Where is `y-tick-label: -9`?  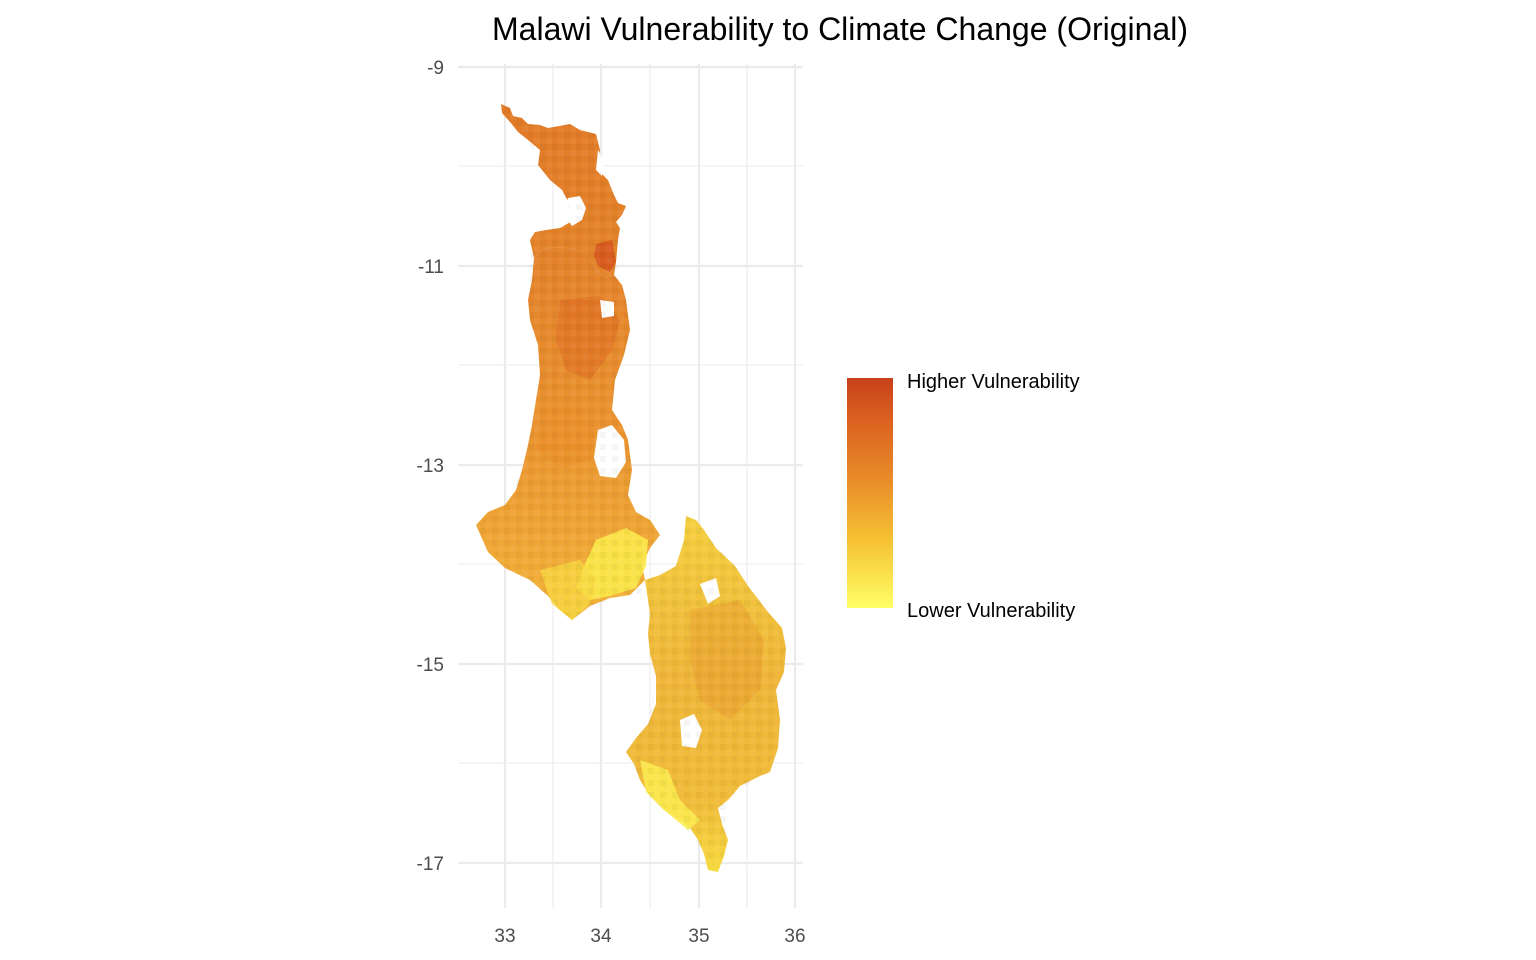
y-tick-label: -9 is located at coordinates (435, 68).